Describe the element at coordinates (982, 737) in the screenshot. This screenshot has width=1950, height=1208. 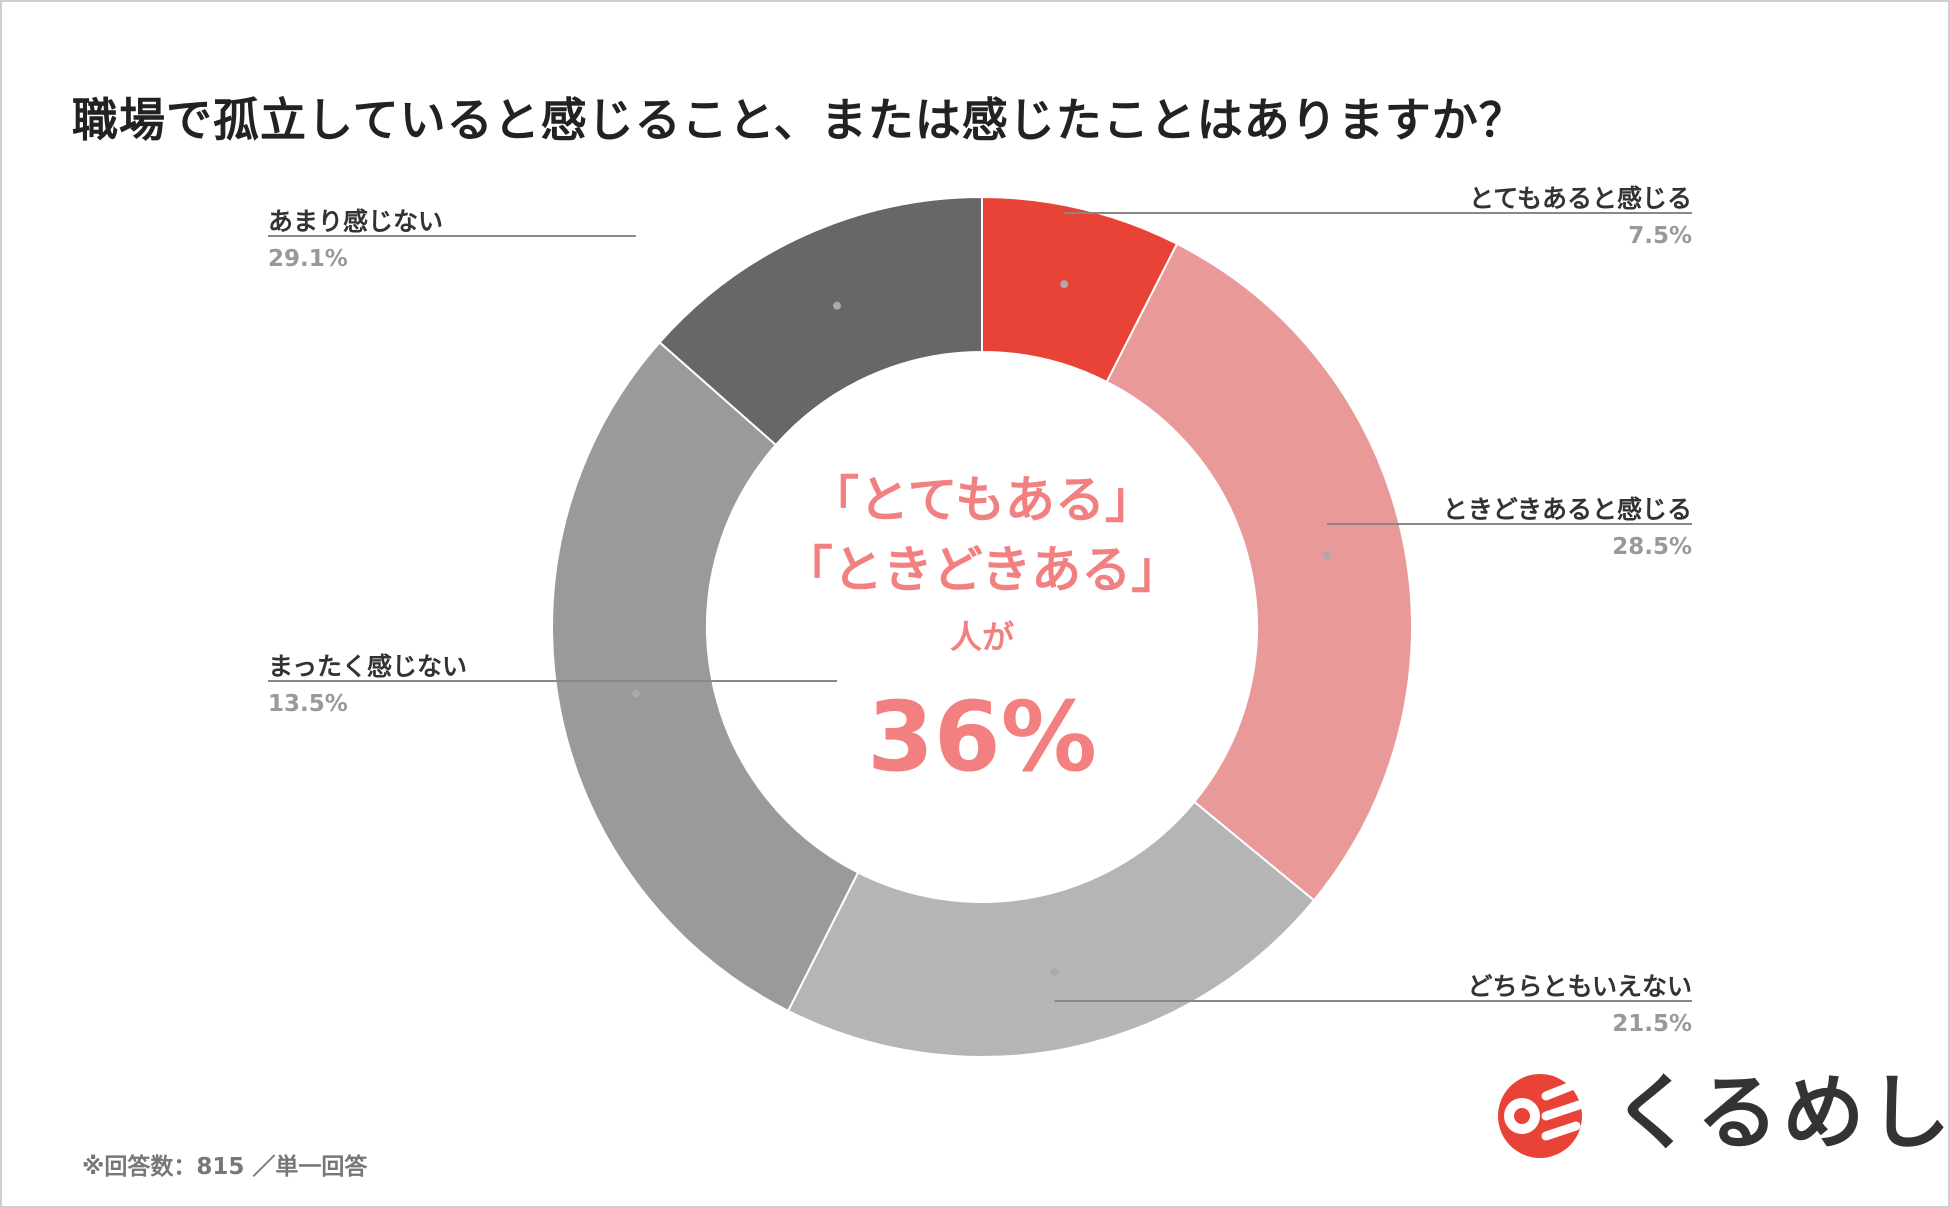
I see `center-value: 36%` at that location.